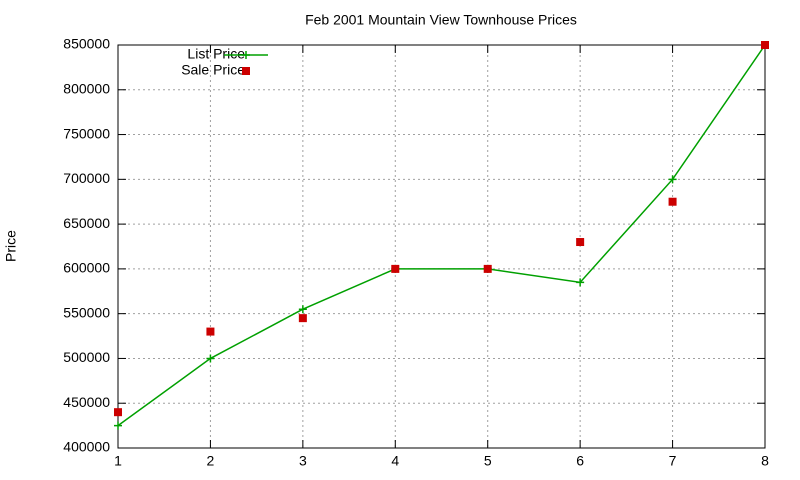  What do you see at coordinates (86, 357) in the screenshot?
I see `y-tick-label: 500000` at bounding box center [86, 357].